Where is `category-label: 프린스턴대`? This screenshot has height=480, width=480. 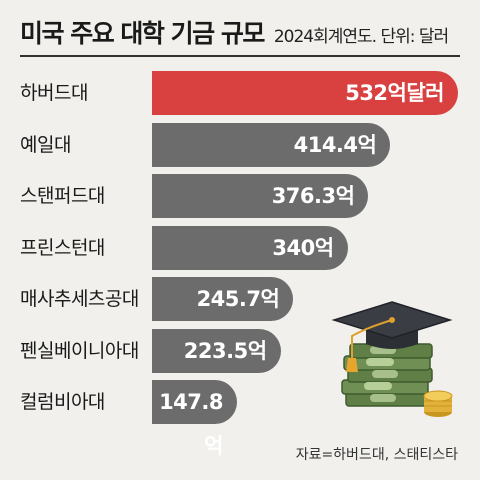
category-label: 프린스턴대 is located at coordinates (62, 247).